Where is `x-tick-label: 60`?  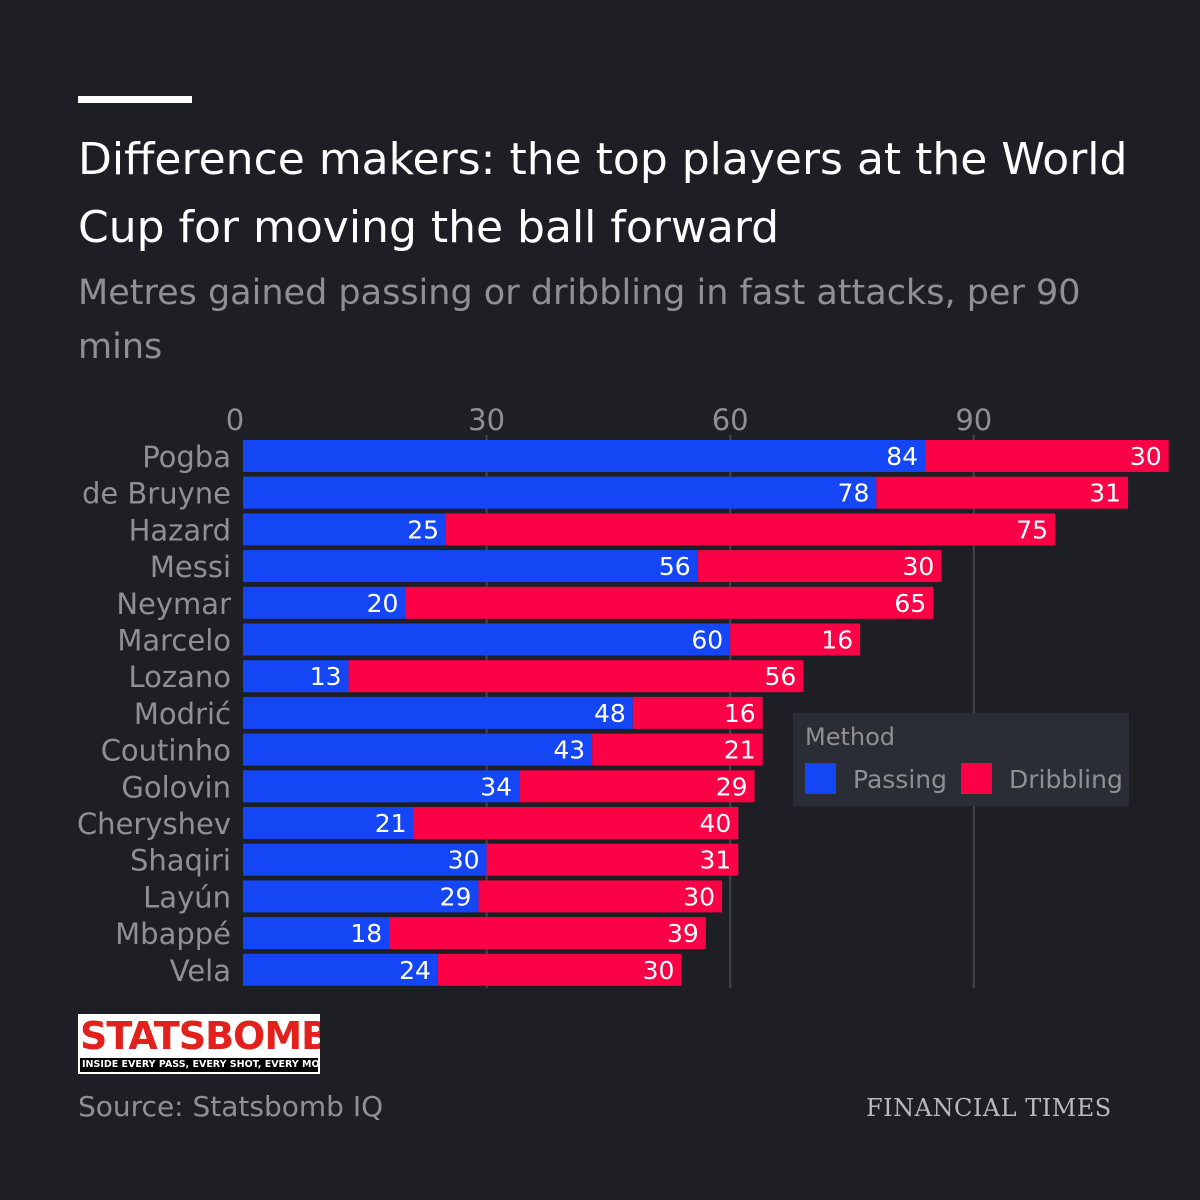 x-tick-label: 60 is located at coordinates (730, 420).